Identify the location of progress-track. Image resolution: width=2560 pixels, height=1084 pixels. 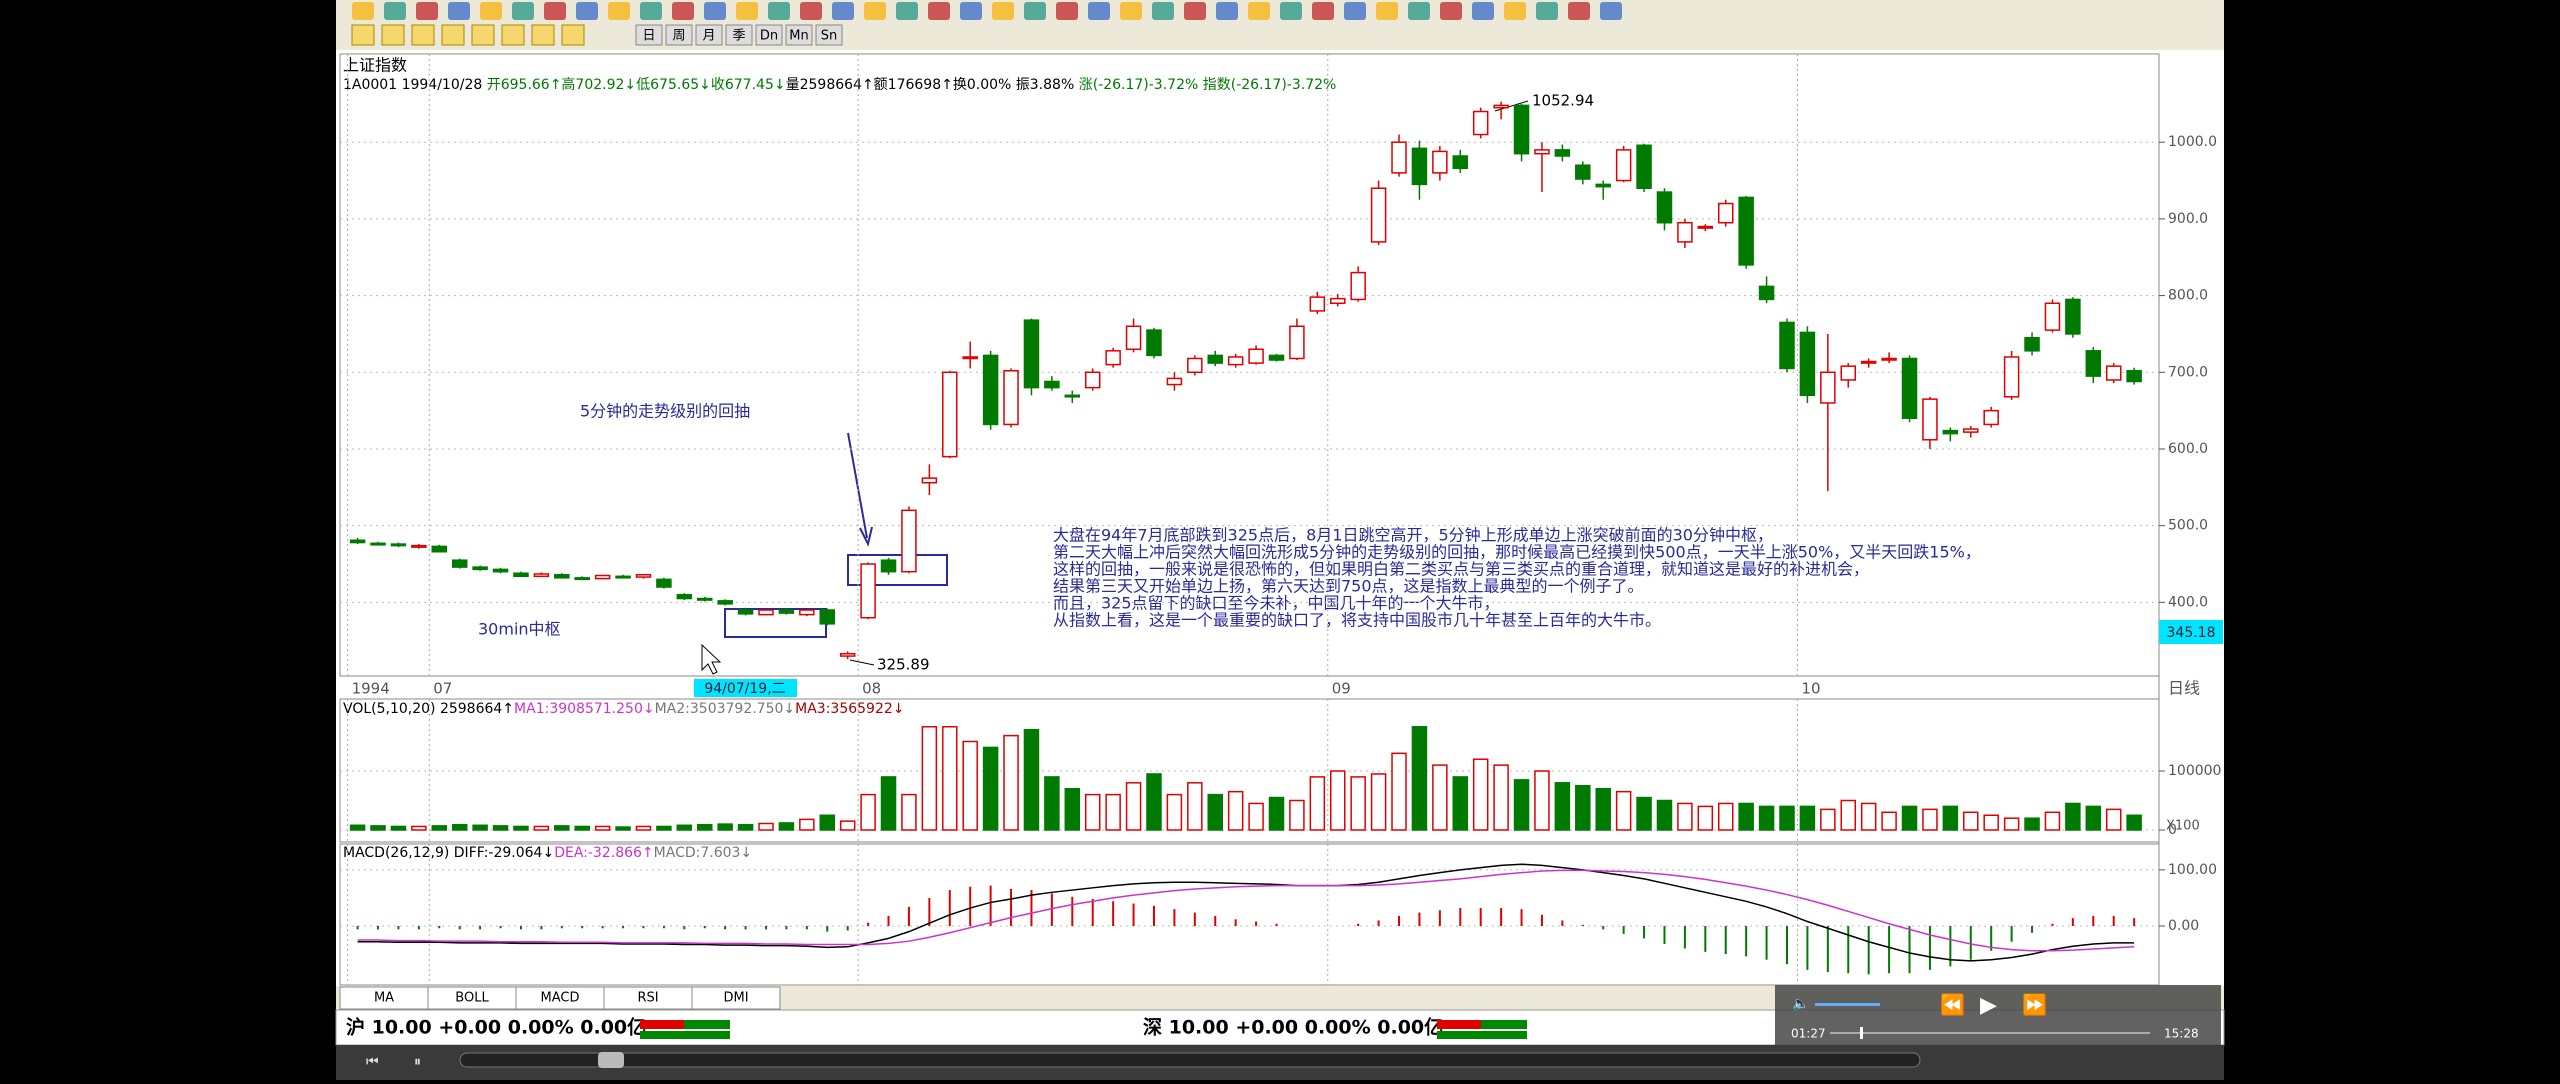
(1990, 1033).